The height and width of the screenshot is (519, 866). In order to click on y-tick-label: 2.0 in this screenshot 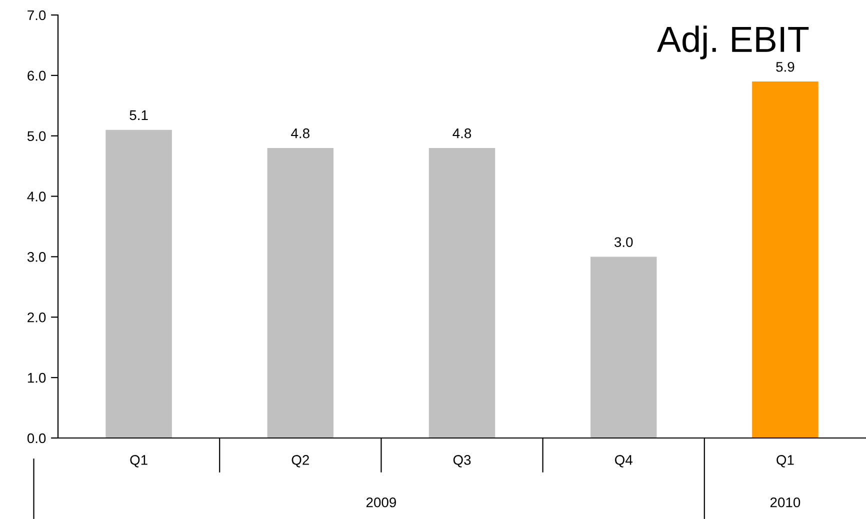, I will do `click(37, 317)`.